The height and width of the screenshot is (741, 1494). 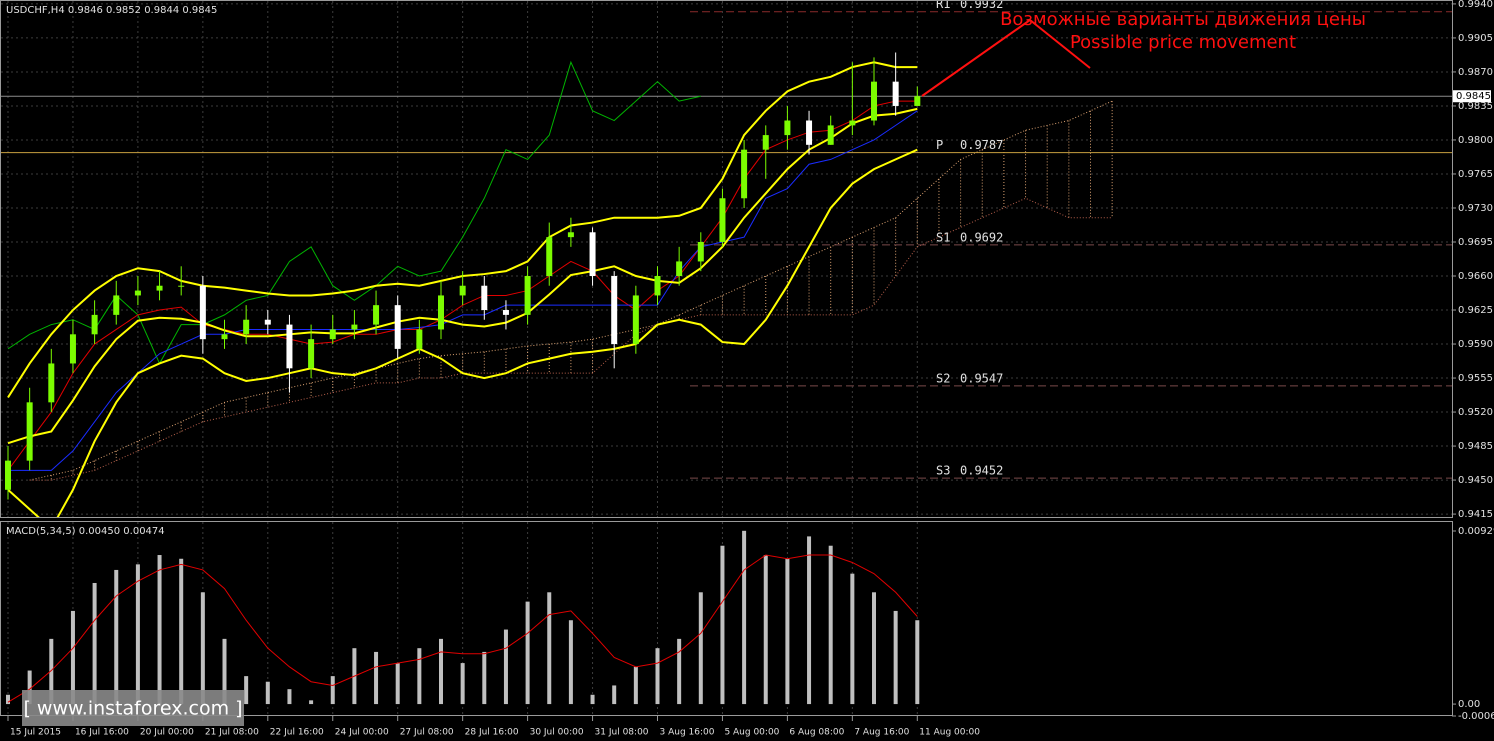 What do you see at coordinates (133, 708) in the screenshot?
I see `watermark-box` at bounding box center [133, 708].